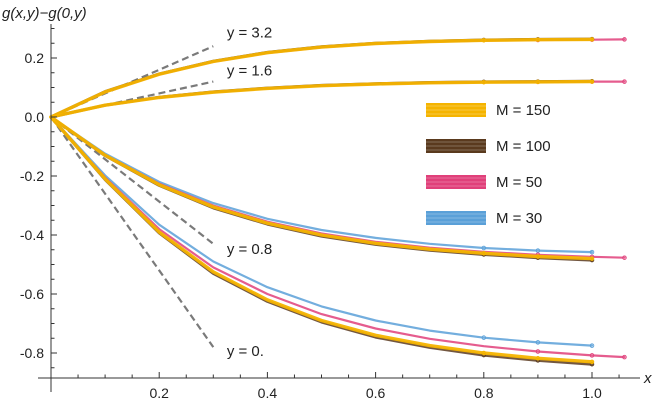 Image resolution: width=654 pixels, height=402 pixels. What do you see at coordinates (44, 13) in the screenshot?
I see `y-axis-title: g(x,y)−g(0,y)` at bounding box center [44, 13].